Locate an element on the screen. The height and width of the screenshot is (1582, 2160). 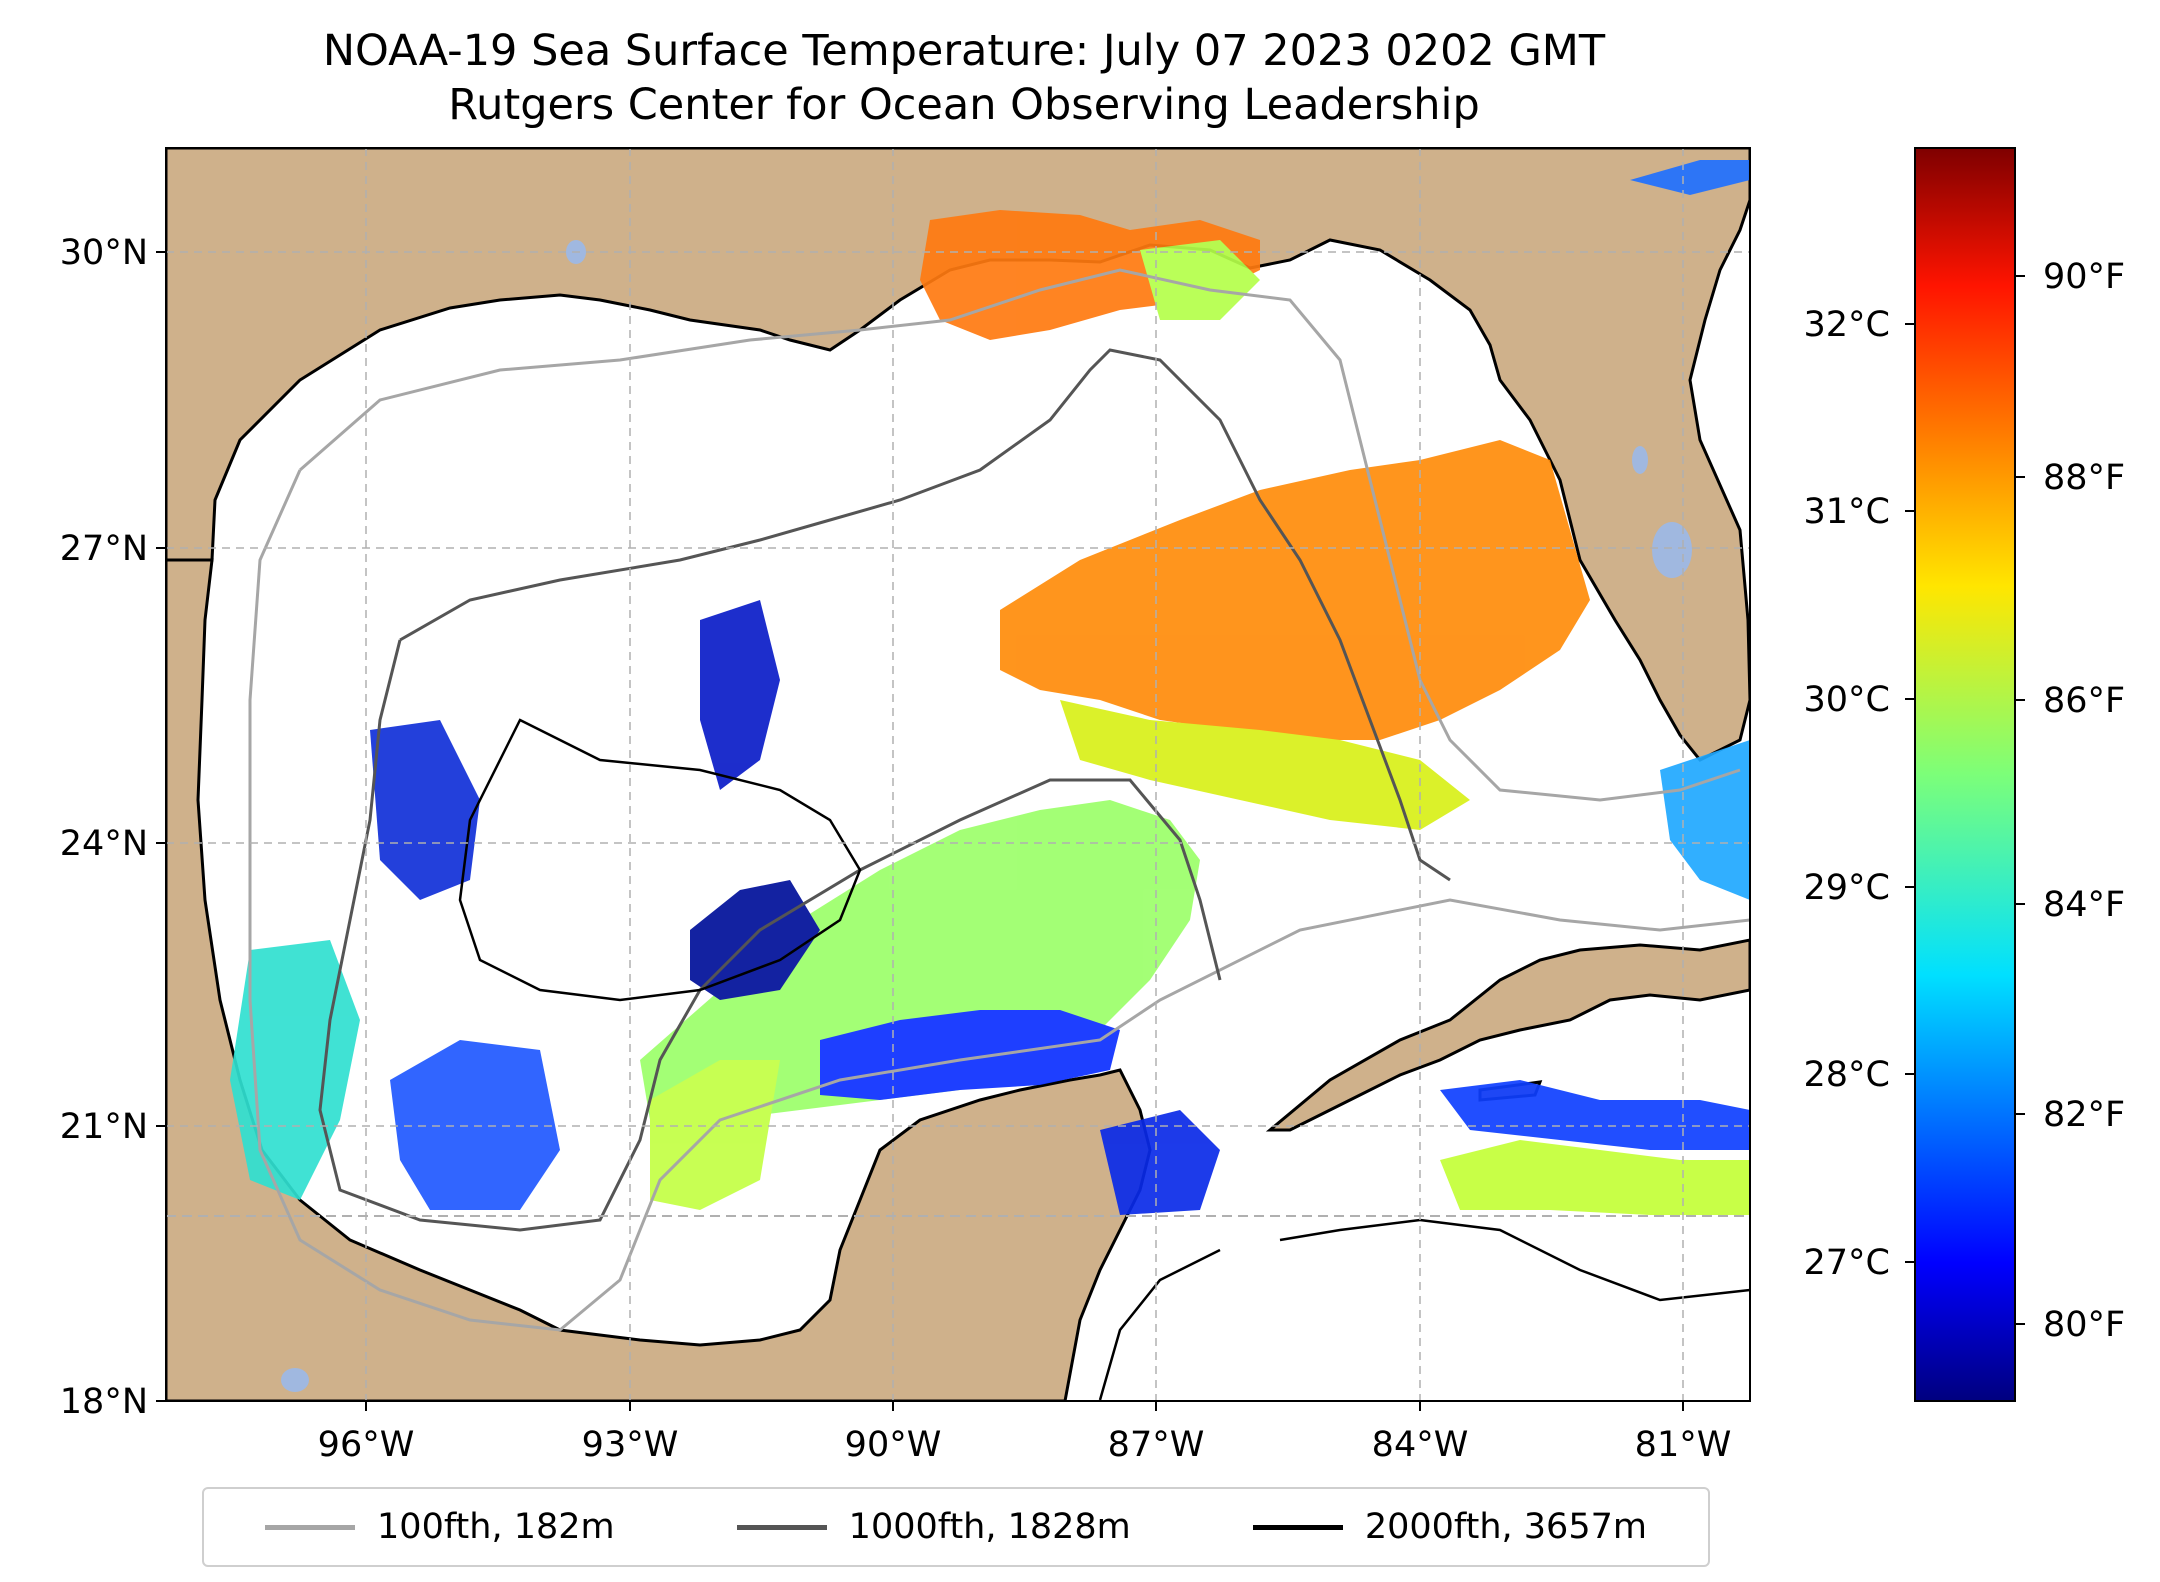
fahrenheit-label: 86°F is located at coordinates (2084, 701).